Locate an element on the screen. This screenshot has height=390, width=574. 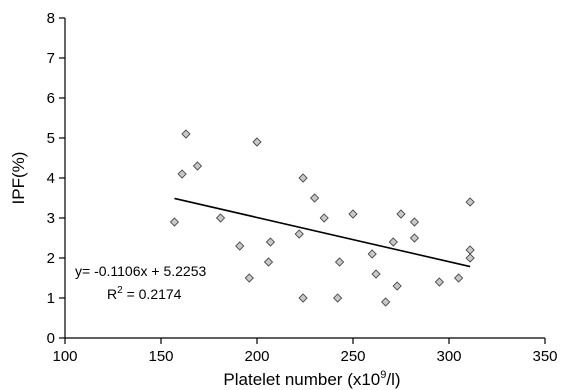
x-axis-title: Platelet number (x109/l) is located at coordinates (311, 379).